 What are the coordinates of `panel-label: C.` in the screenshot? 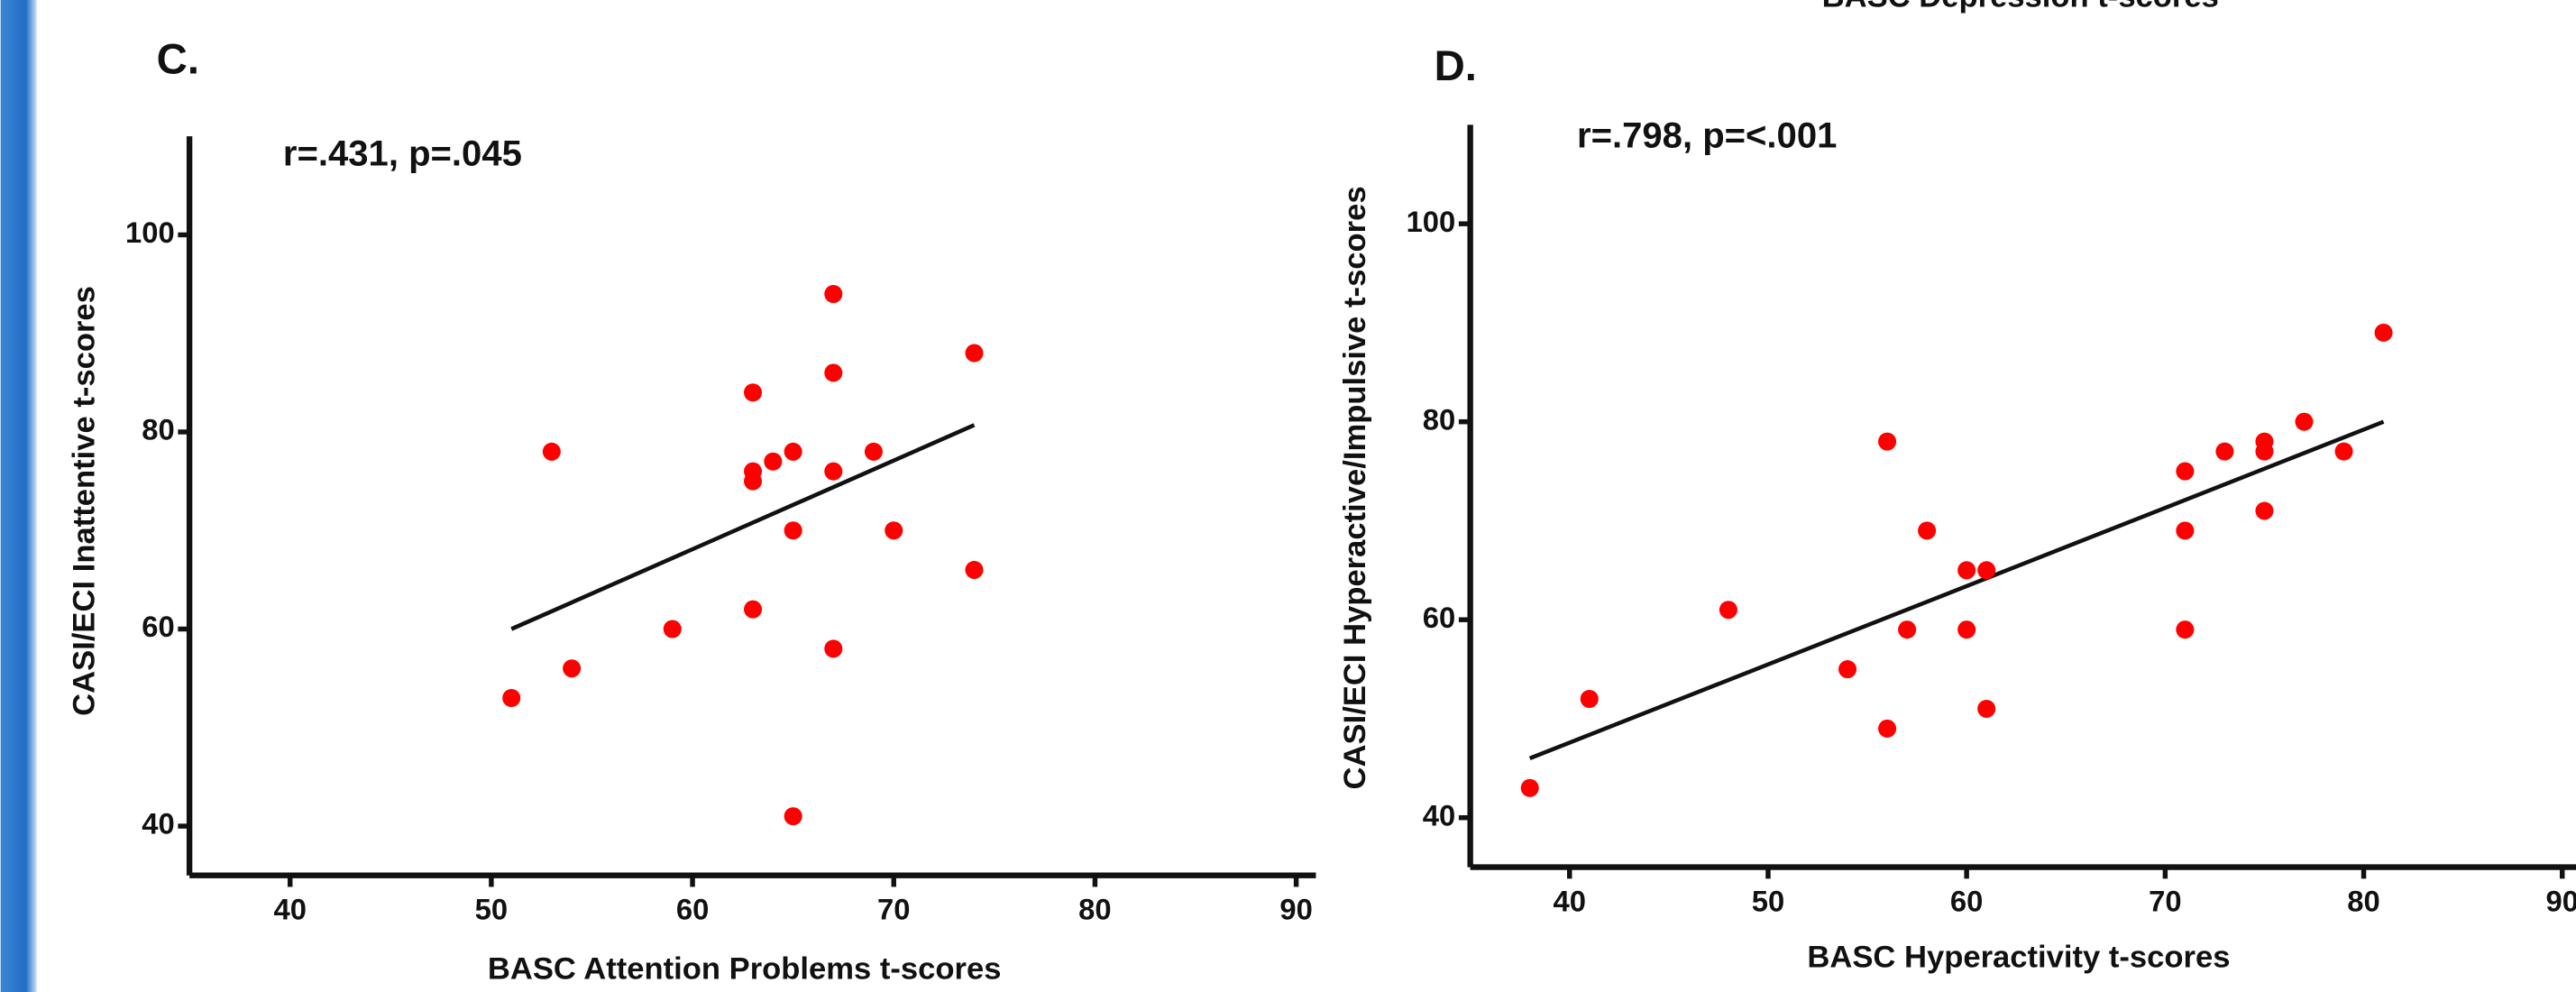 It's located at (178, 60).